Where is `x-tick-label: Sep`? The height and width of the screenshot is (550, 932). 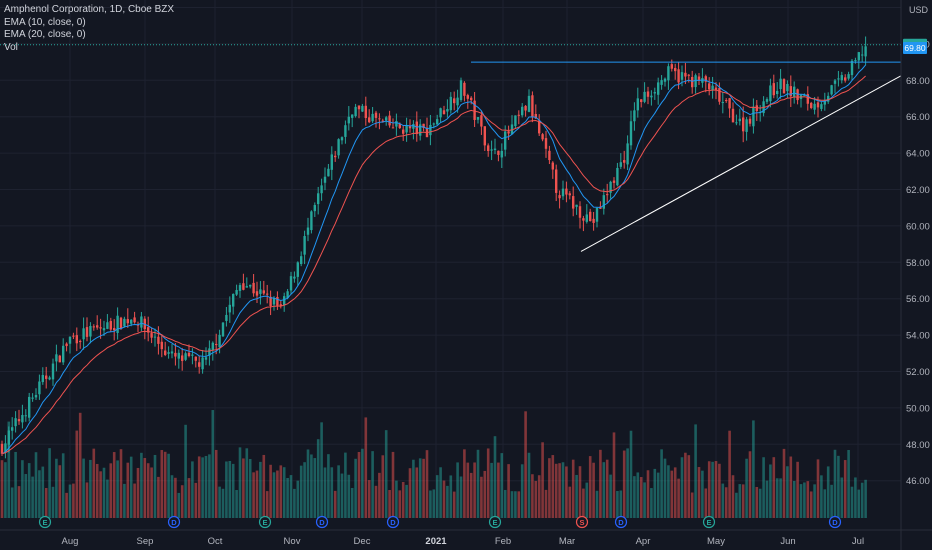
x-tick-label: Sep is located at coordinates (145, 541).